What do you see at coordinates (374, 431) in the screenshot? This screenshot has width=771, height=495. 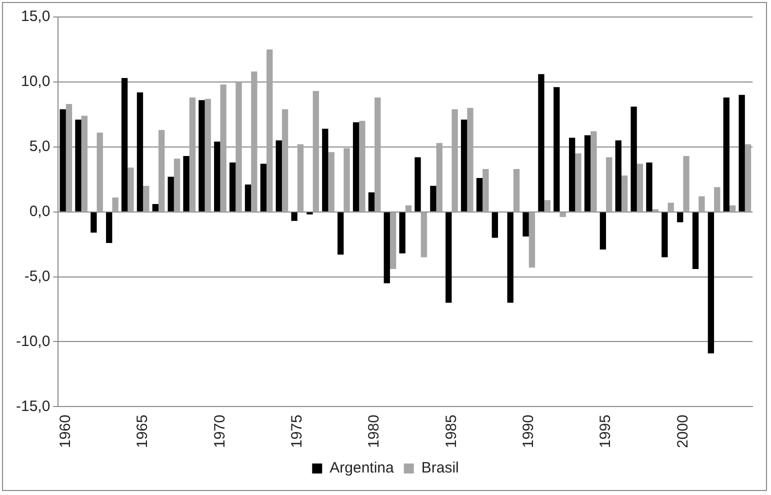 I see `x-tick-label: 1980` at bounding box center [374, 431].